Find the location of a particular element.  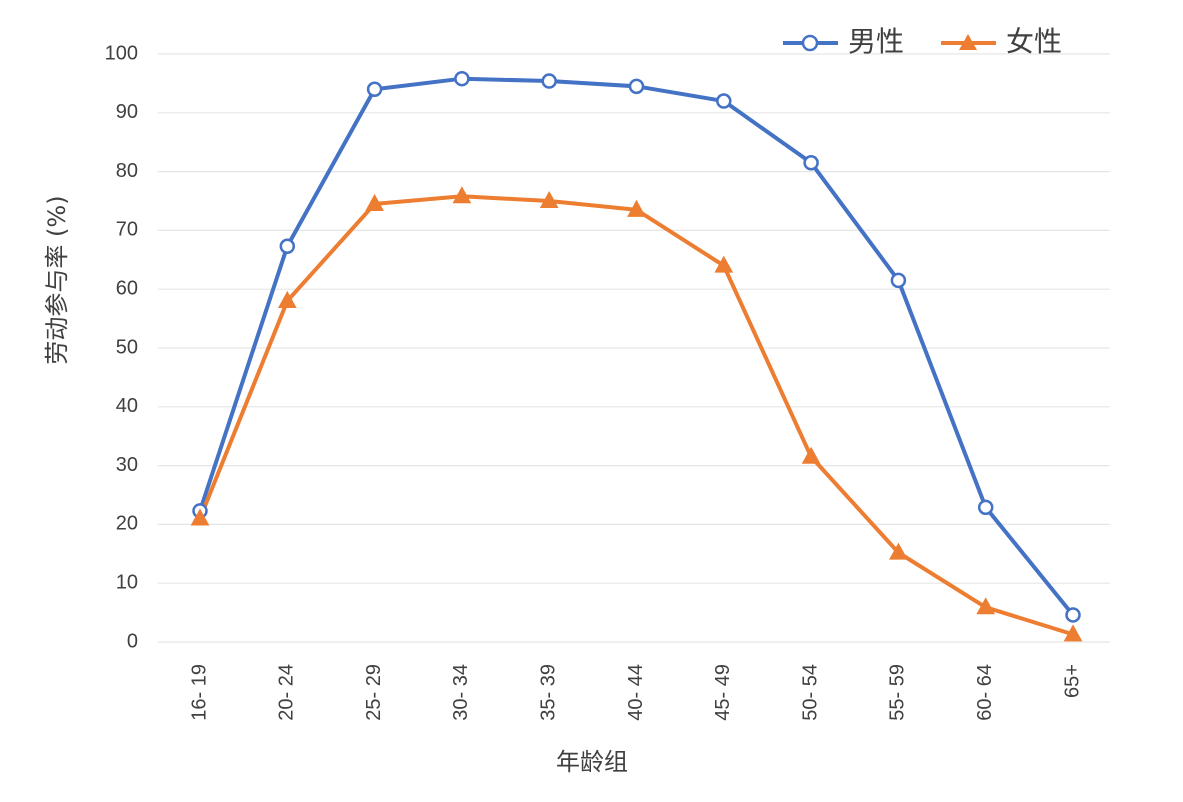

y-tick-label: 40 is located at coordinates (127, 406).